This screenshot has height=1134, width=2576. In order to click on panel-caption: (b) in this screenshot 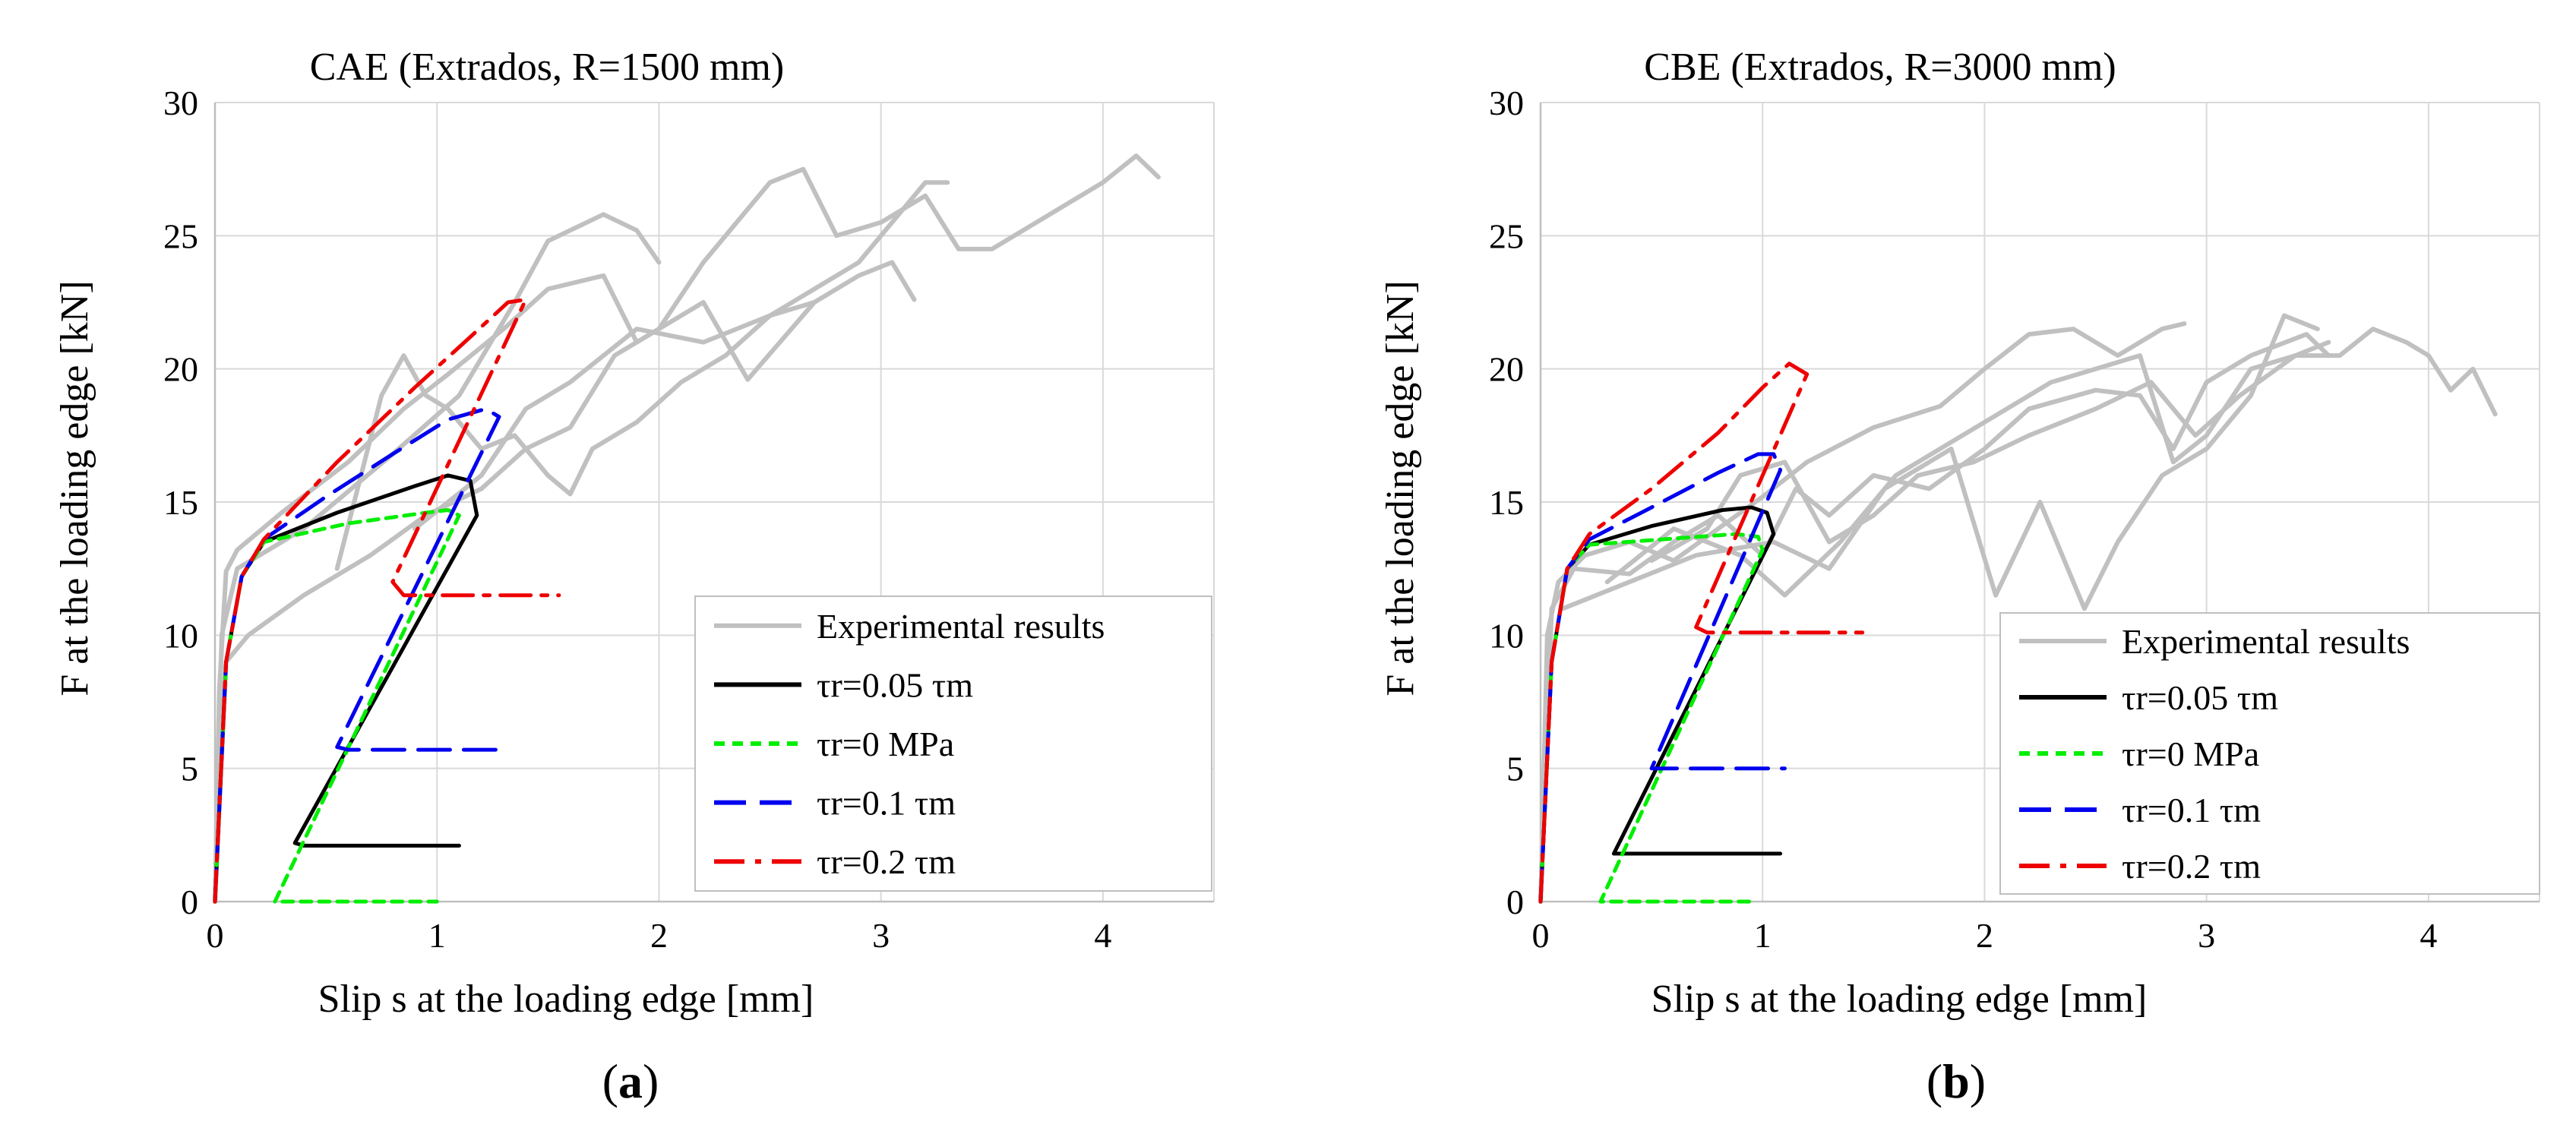, I will do `click(1956, 1081)`.